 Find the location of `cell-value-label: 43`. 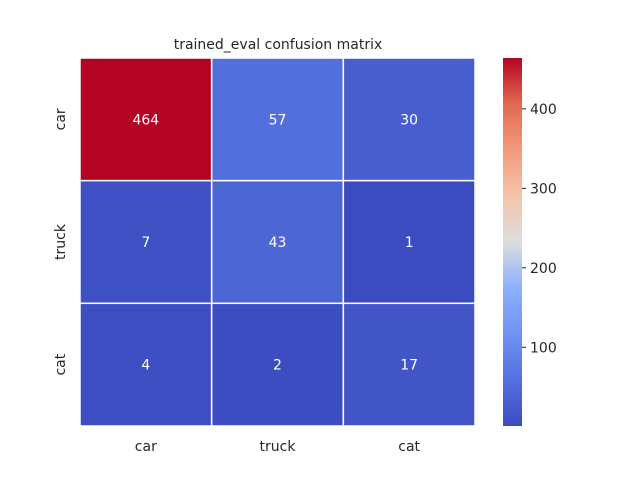

cell-value-label: 43 is located at coordinates (278, 243).